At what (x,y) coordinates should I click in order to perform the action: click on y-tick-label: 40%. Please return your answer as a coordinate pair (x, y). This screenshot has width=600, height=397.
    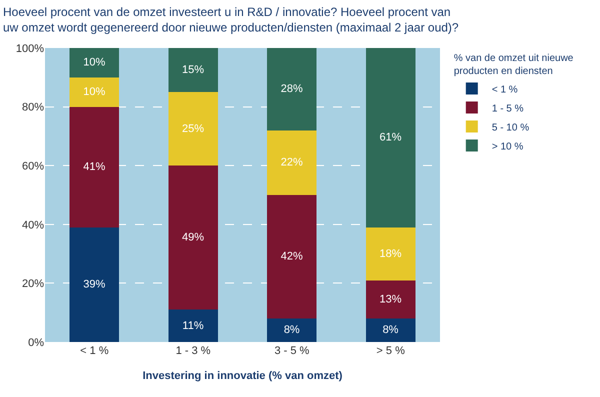
    Looking at the image, I should click on (33, 225).